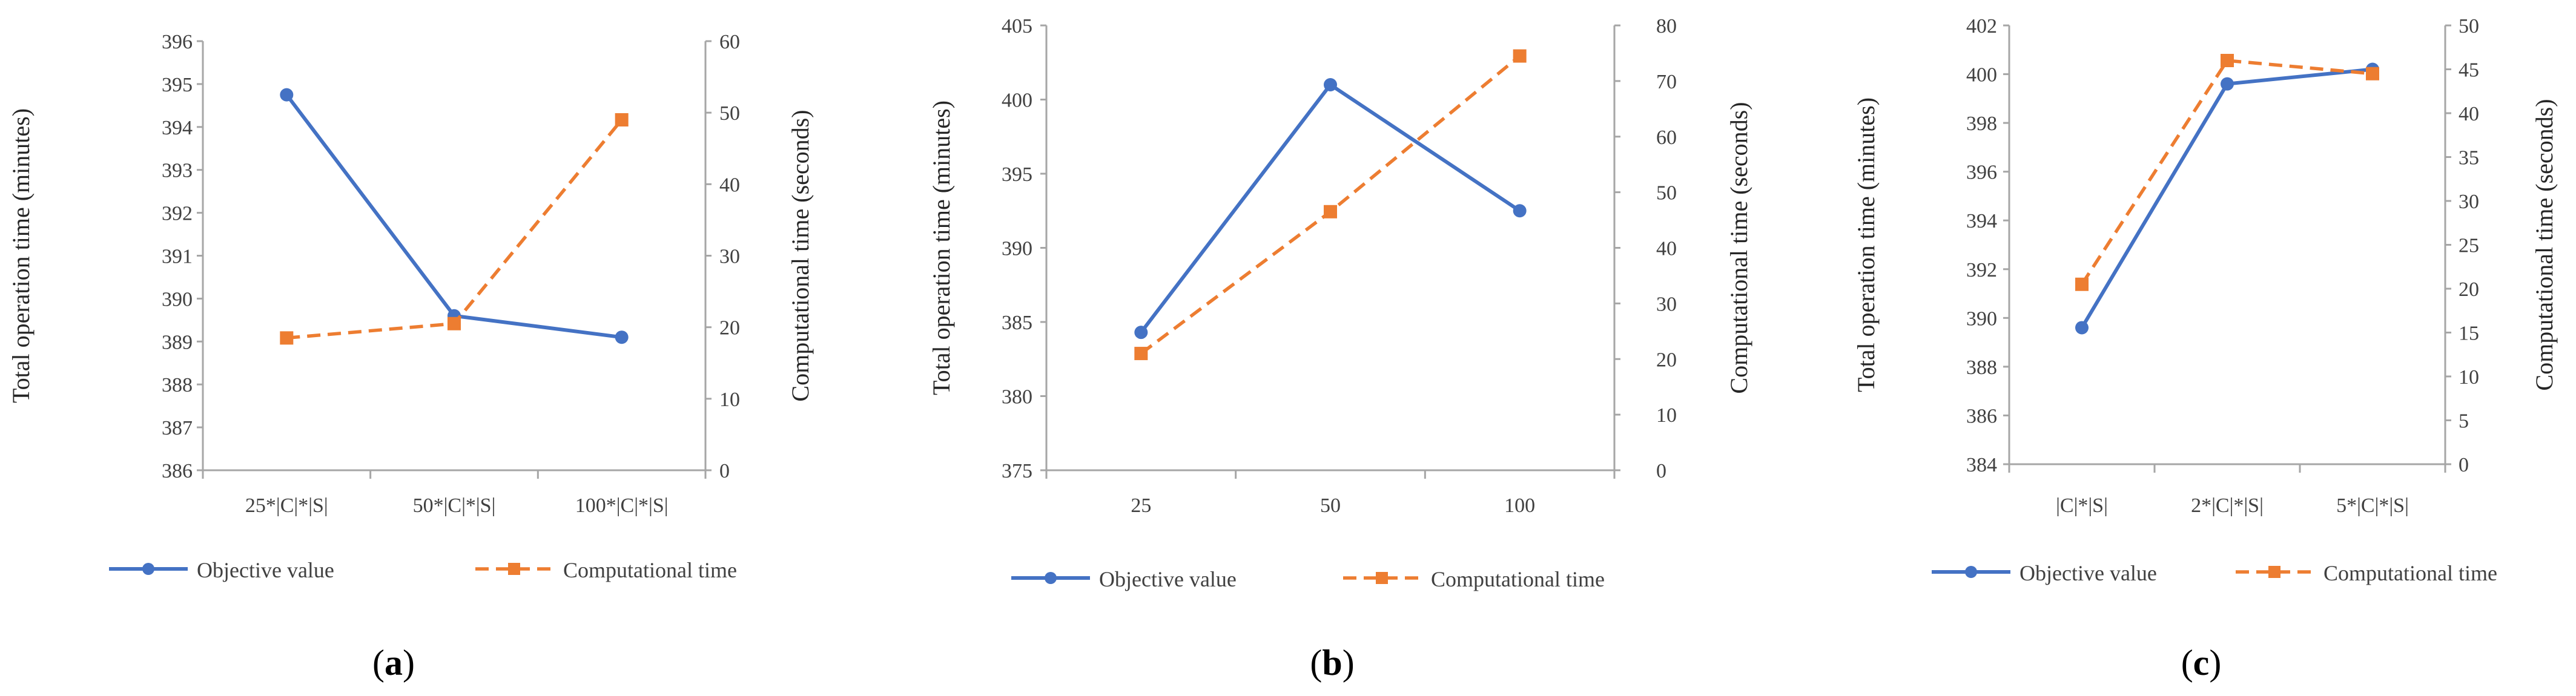 The height and width of the screenshot is (696, 2576). I want to click on panel-label: (a), so click(393, 663).